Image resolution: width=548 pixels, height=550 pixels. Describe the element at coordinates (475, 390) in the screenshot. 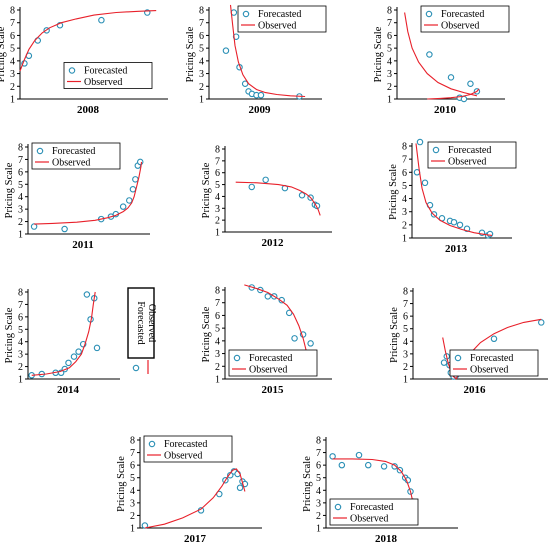

I see `year-label: 2016` at that location.